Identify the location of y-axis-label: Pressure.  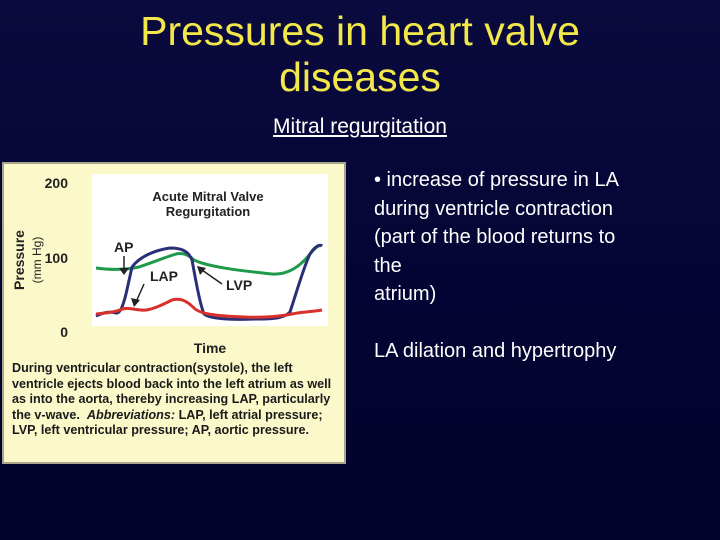
(19, 260).